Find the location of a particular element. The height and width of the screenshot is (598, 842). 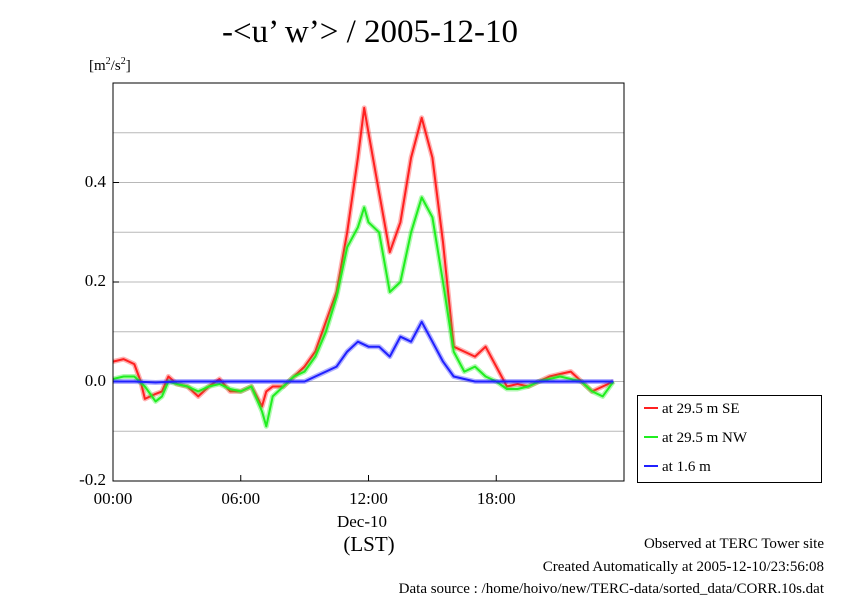

x-axis-label: (LST) is located at coordinates (369, 544).